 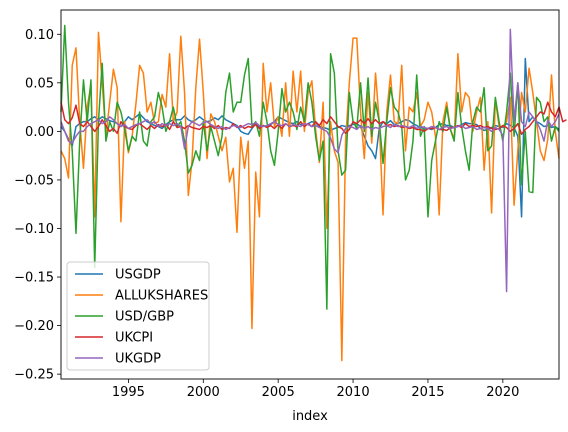 What do you see at coordinates (138, 359) in the screenshot?
I see `legend-label: UKGDP` at bounding box center [138, 359].